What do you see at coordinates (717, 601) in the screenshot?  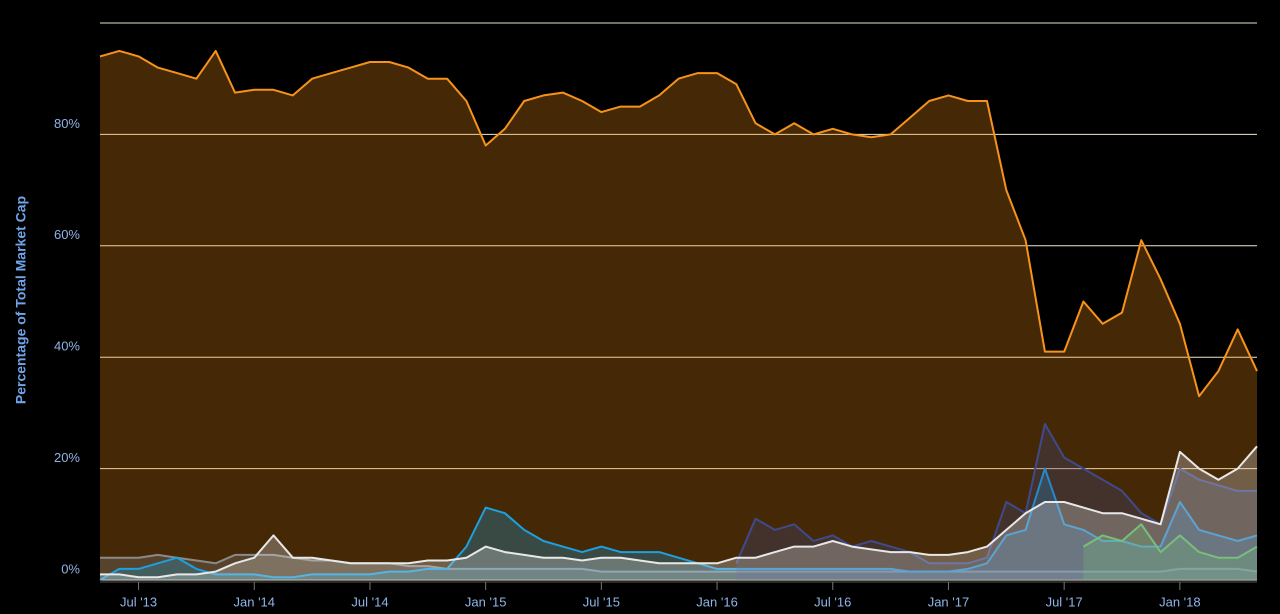 I see `x-tick-label: Jan '16` at bounding box center [717, 601].